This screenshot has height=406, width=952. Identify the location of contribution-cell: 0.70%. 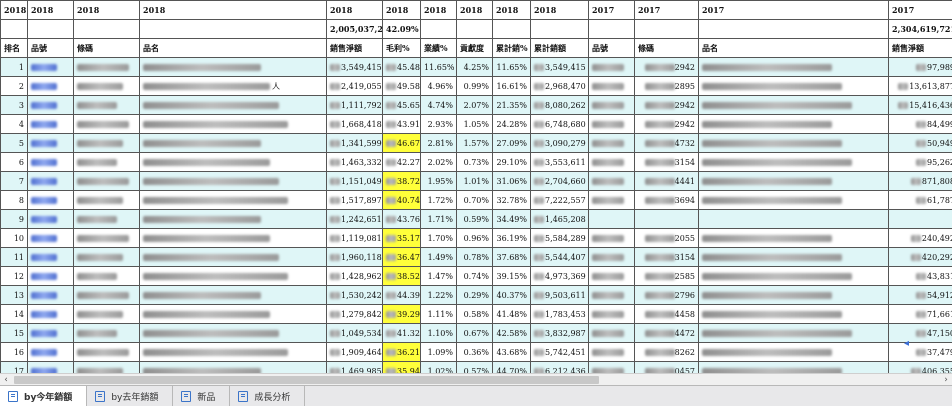
(474, 200).